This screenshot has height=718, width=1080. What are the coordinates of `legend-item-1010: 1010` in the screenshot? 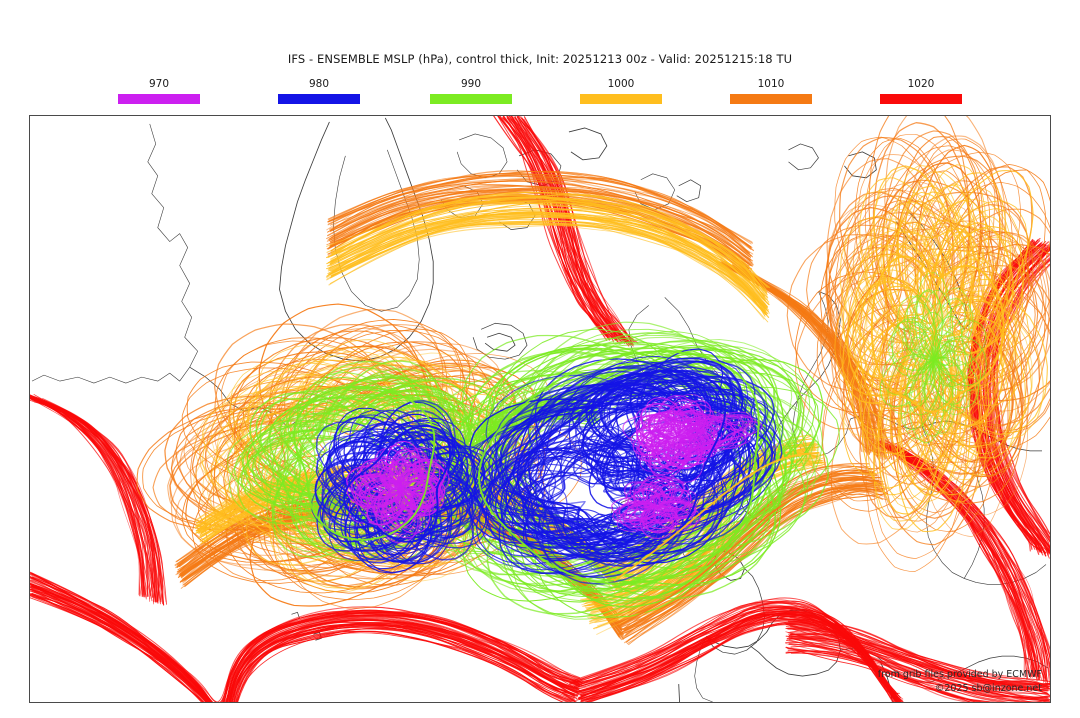 It's located at (771, 91).